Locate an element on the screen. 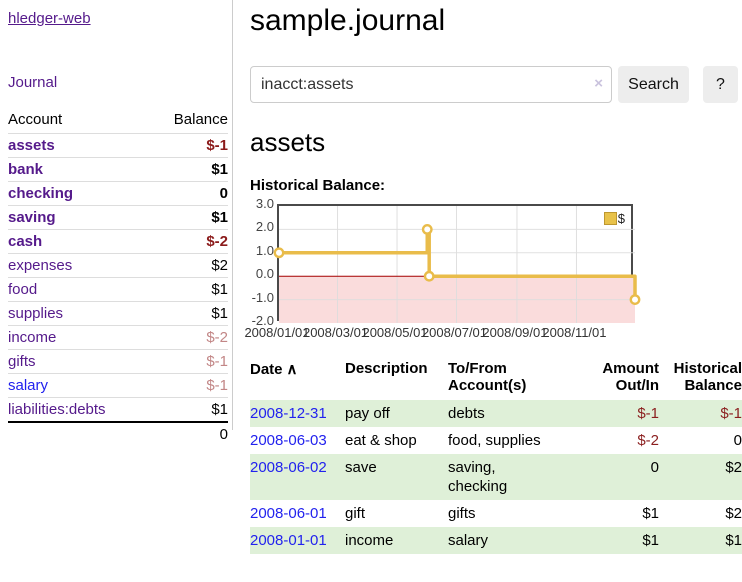 The image size is (742, 582). transaction-balance: $1 is located at coordinates (733, 540).